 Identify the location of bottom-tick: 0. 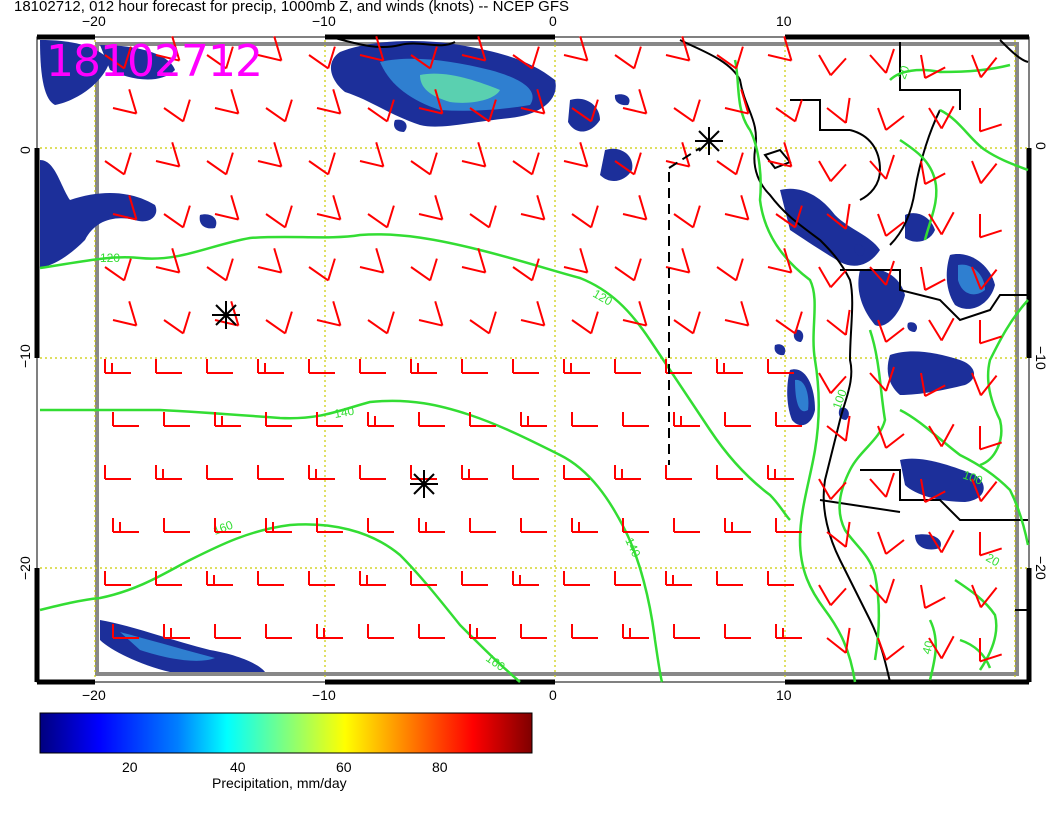
(553, 695).